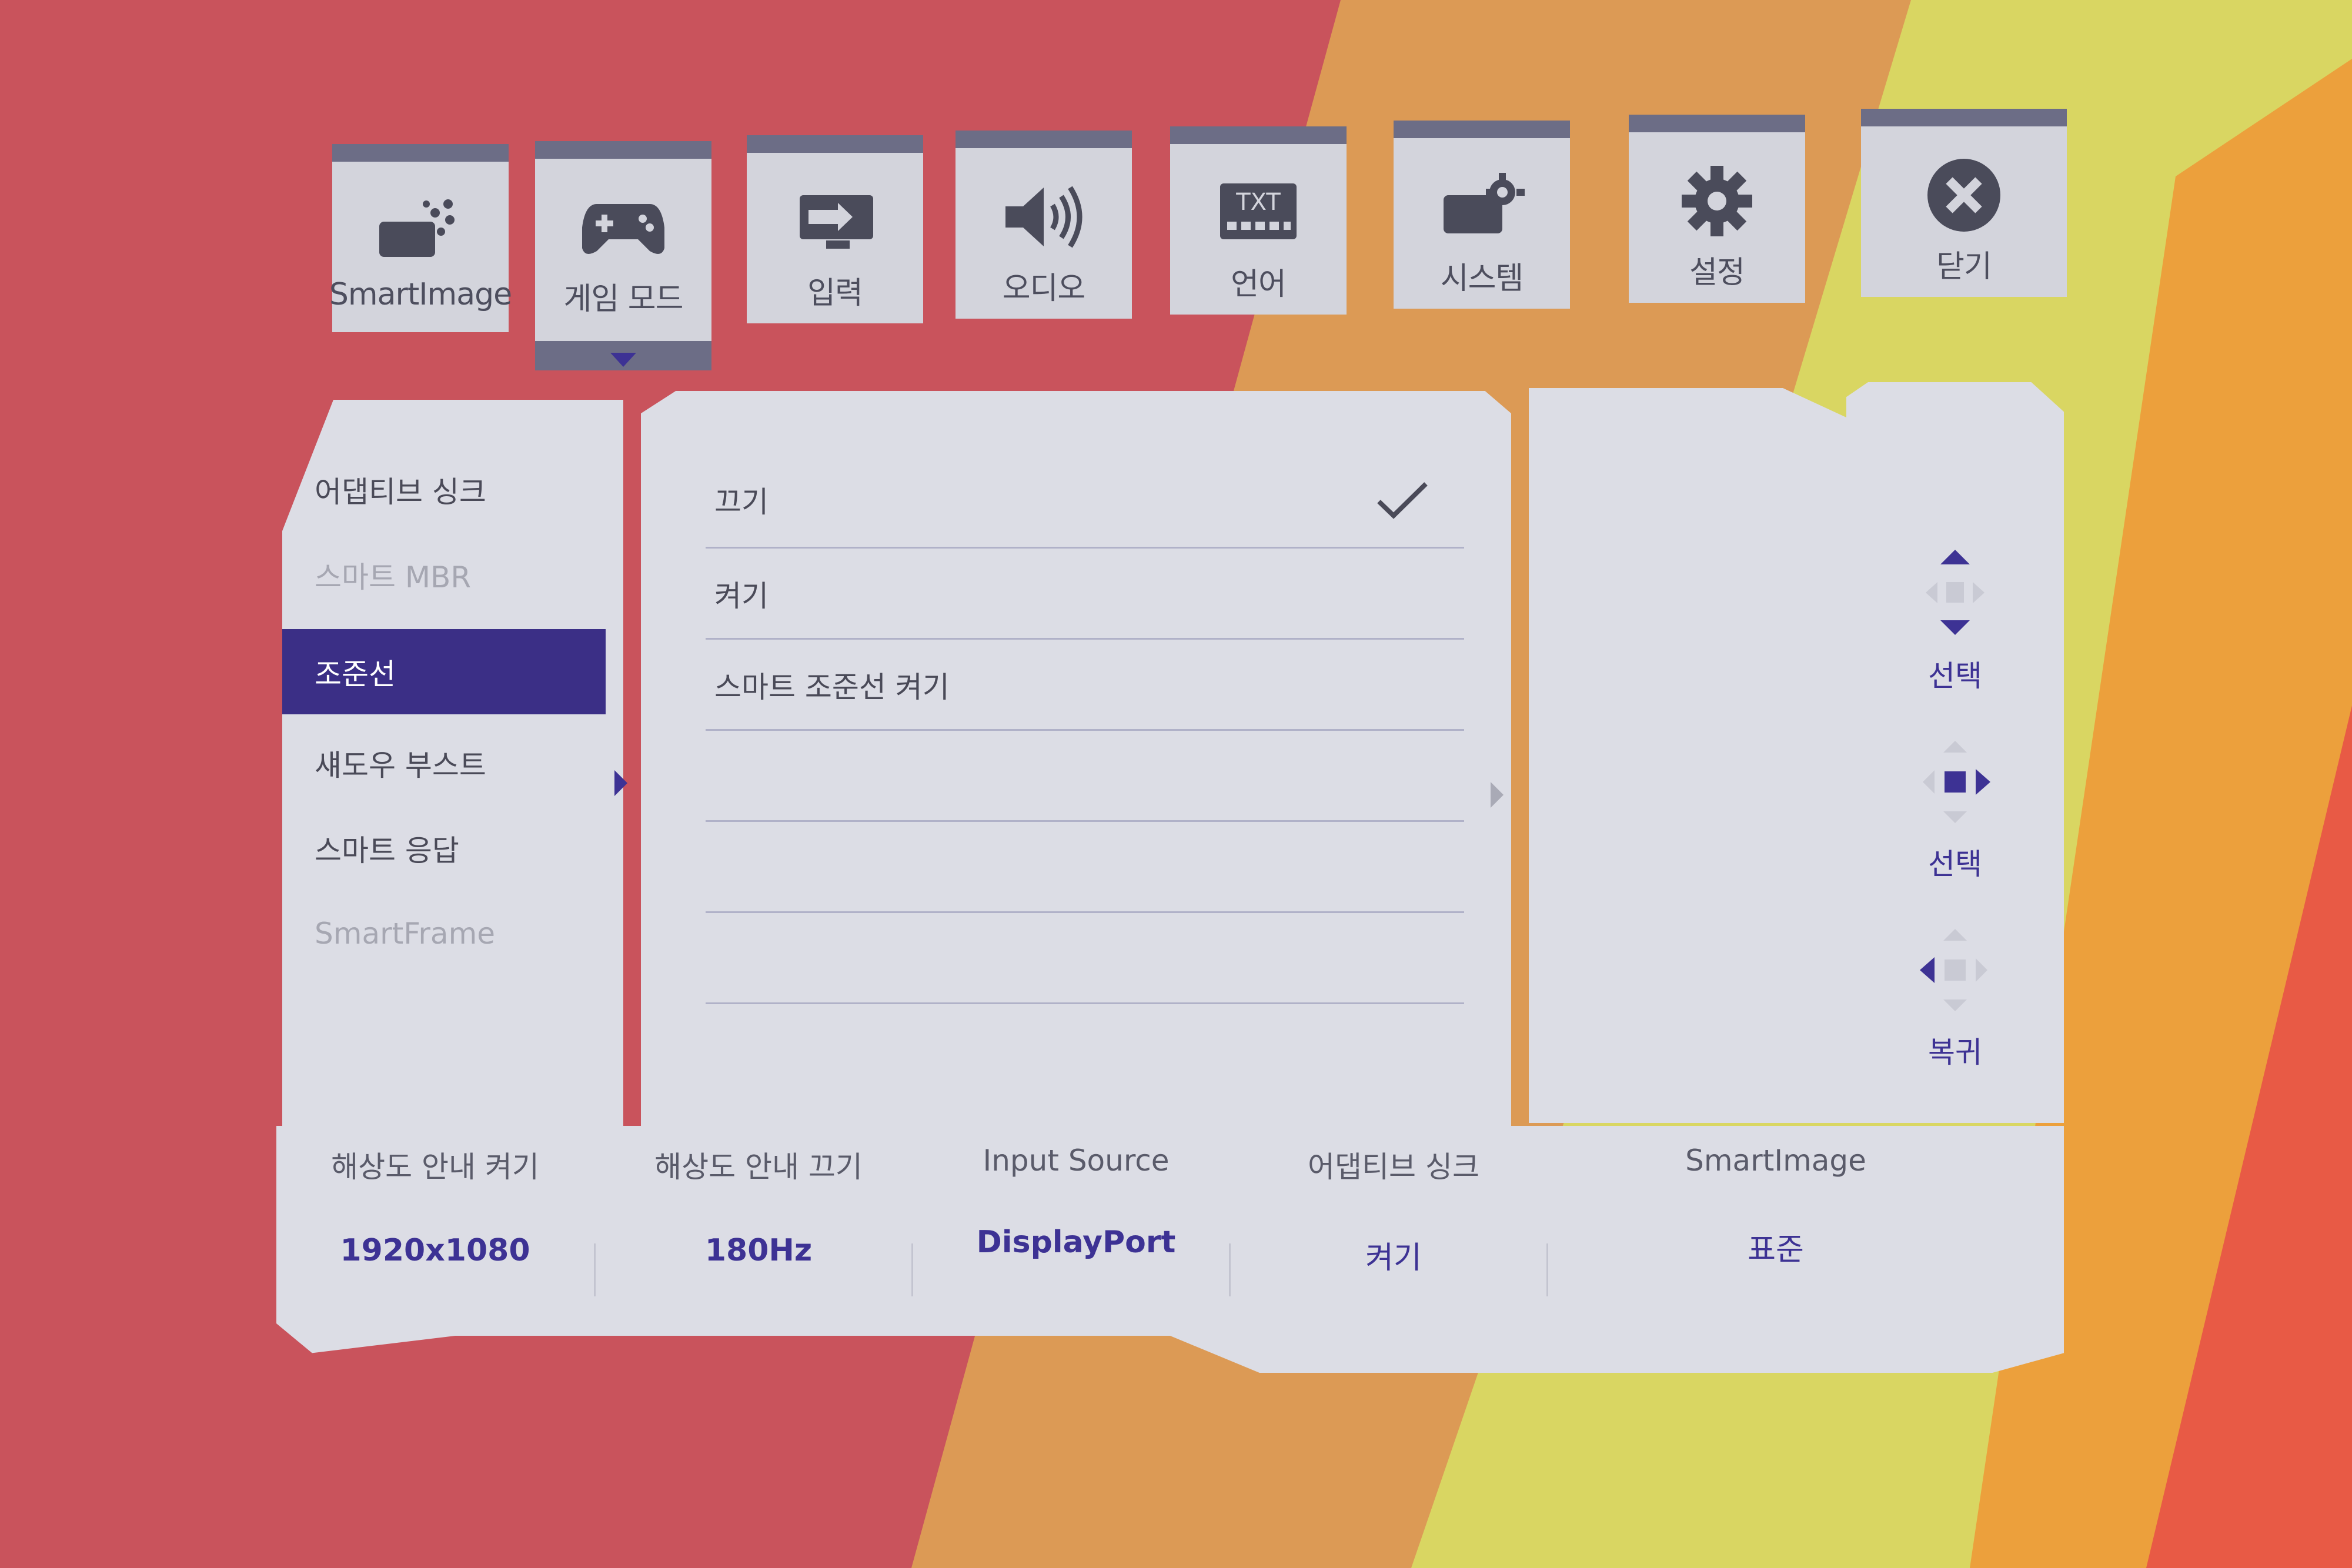 Image resolution: width=2352 pixels, height=1568 pixels. Describe the element at coordinates (393, 577) in the screenshot. I see `menu-item-label: 스마트 MBR` at that location.